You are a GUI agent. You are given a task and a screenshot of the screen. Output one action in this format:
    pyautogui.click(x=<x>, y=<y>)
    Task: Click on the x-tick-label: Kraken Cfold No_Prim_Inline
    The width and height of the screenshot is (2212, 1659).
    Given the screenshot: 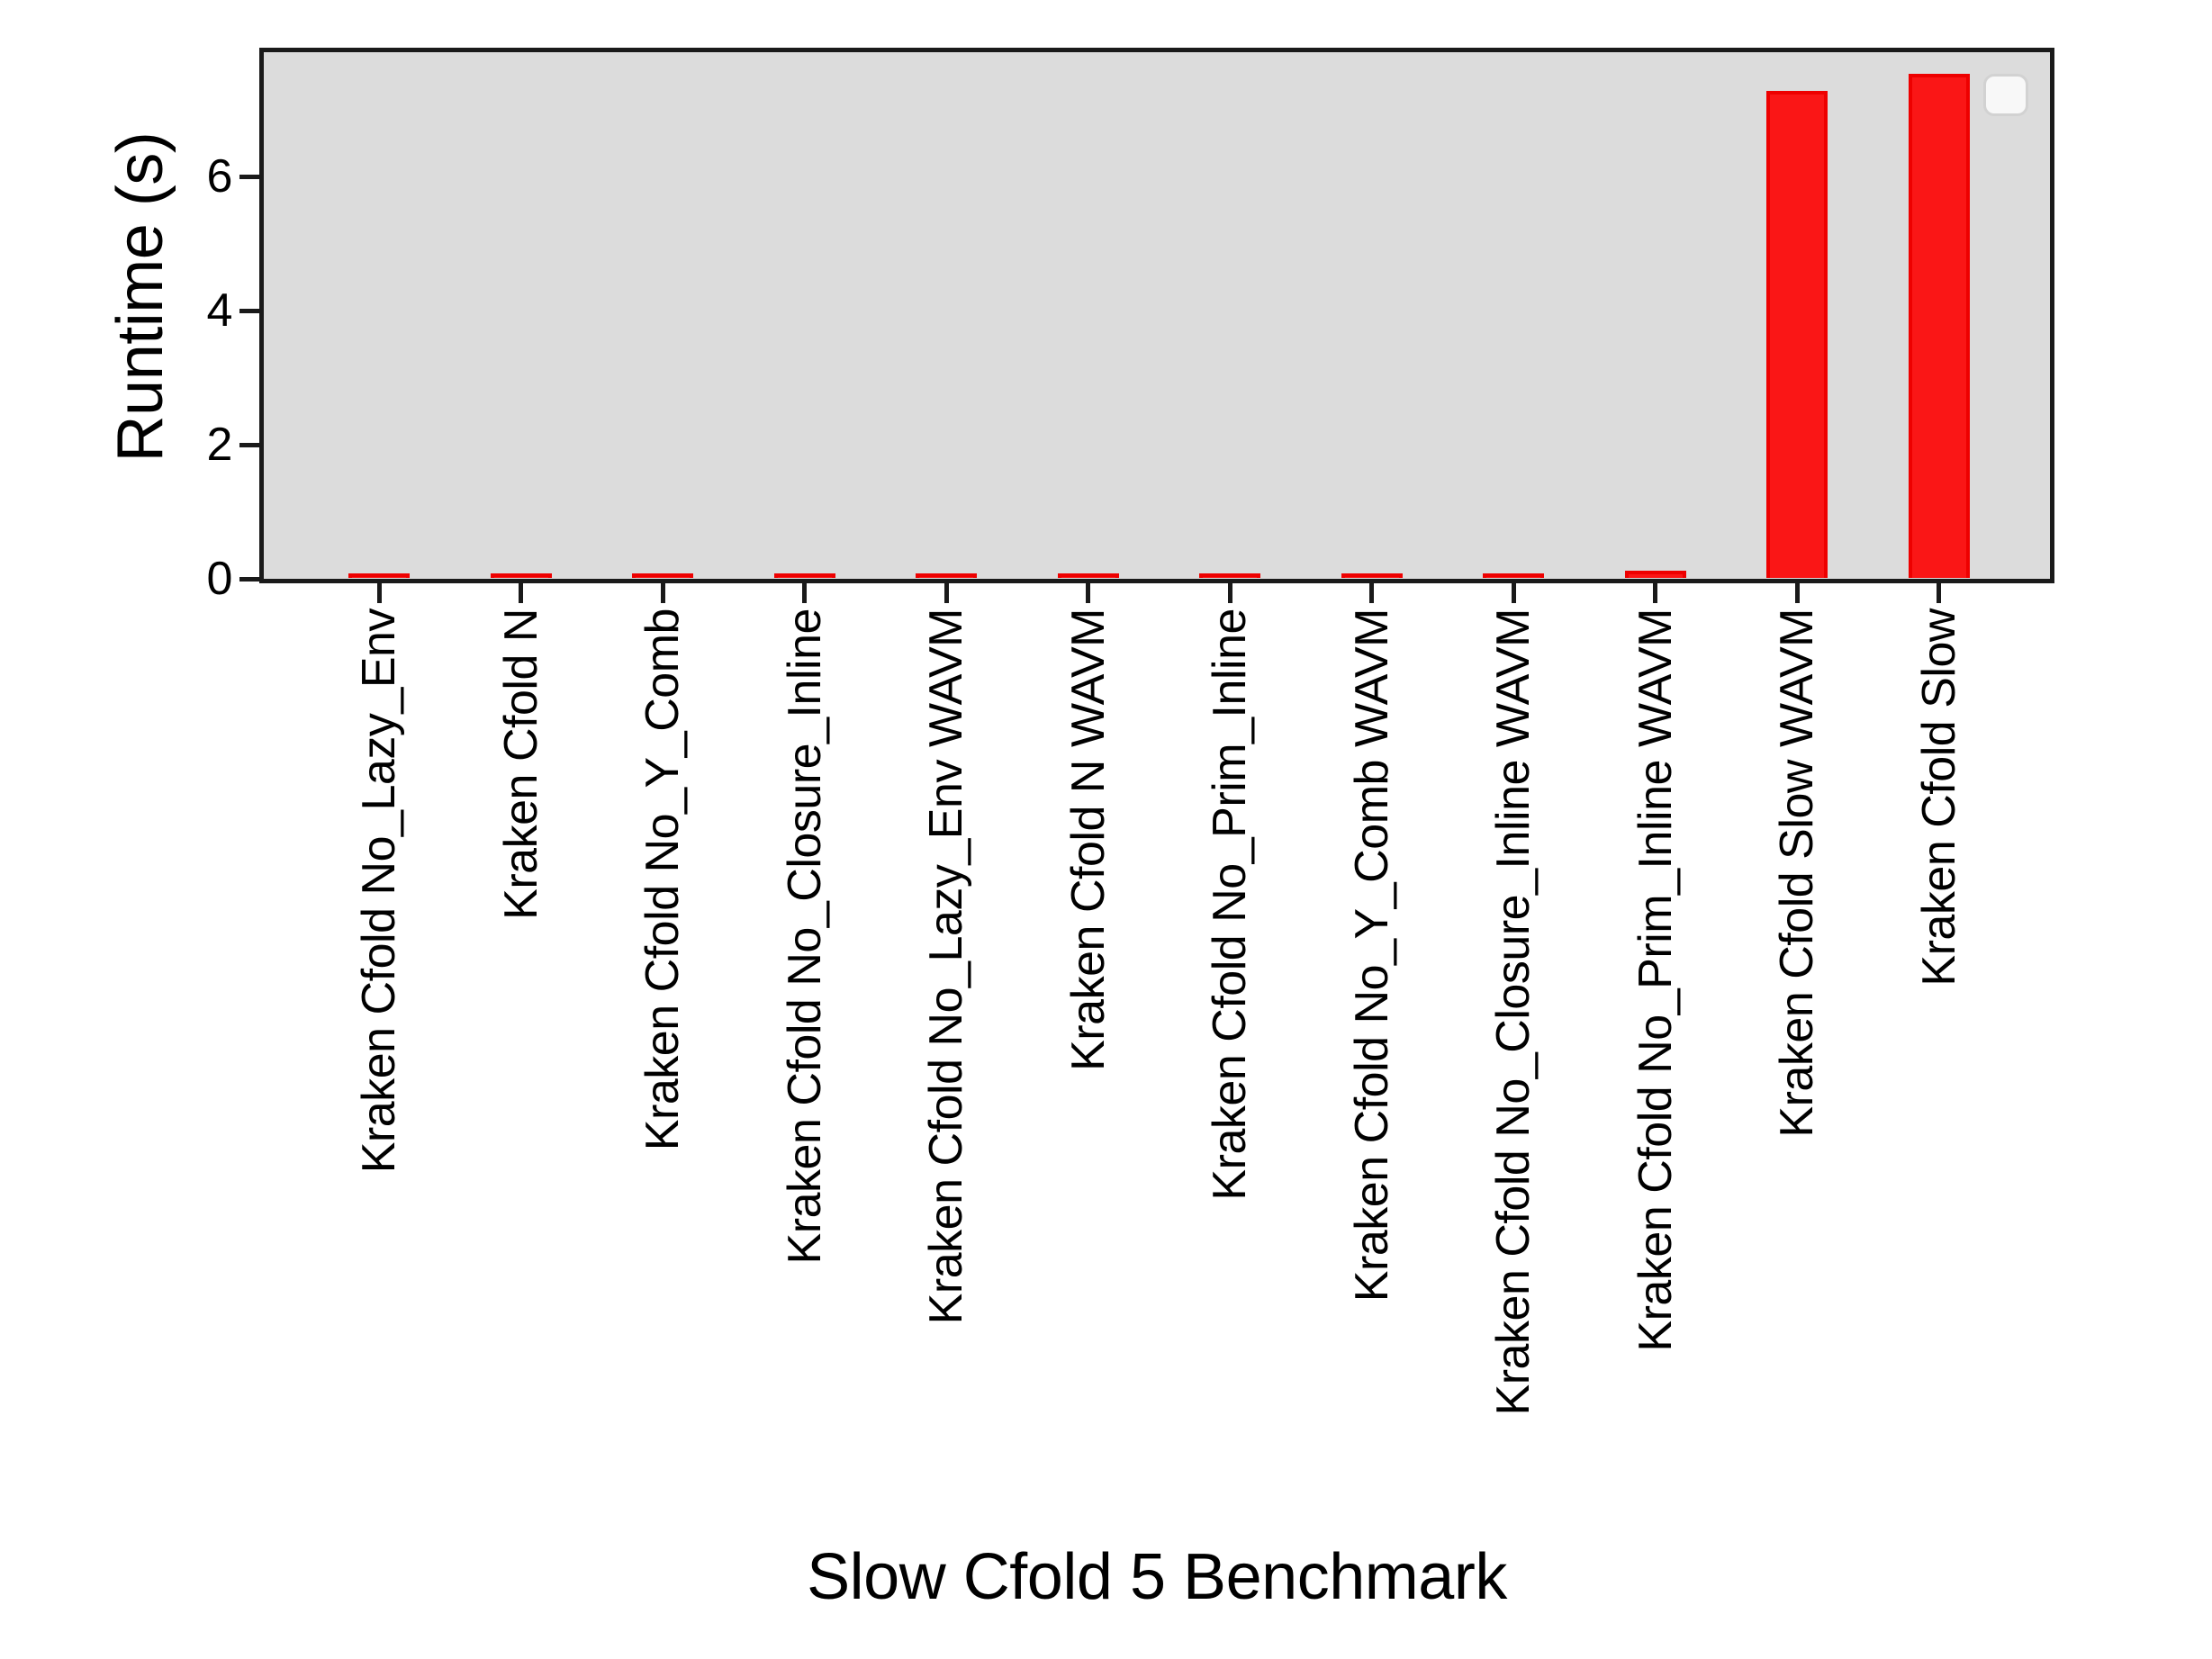 What is the action you would take?
    pyautogui.click(x=1230, y=905)
    